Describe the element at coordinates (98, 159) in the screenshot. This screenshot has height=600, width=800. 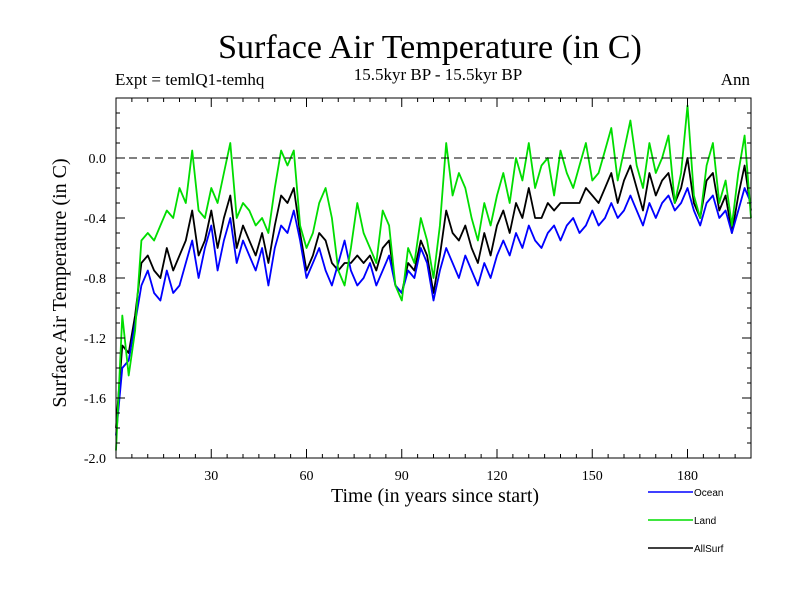
I see `y-tick-label: 0.0` at that location.